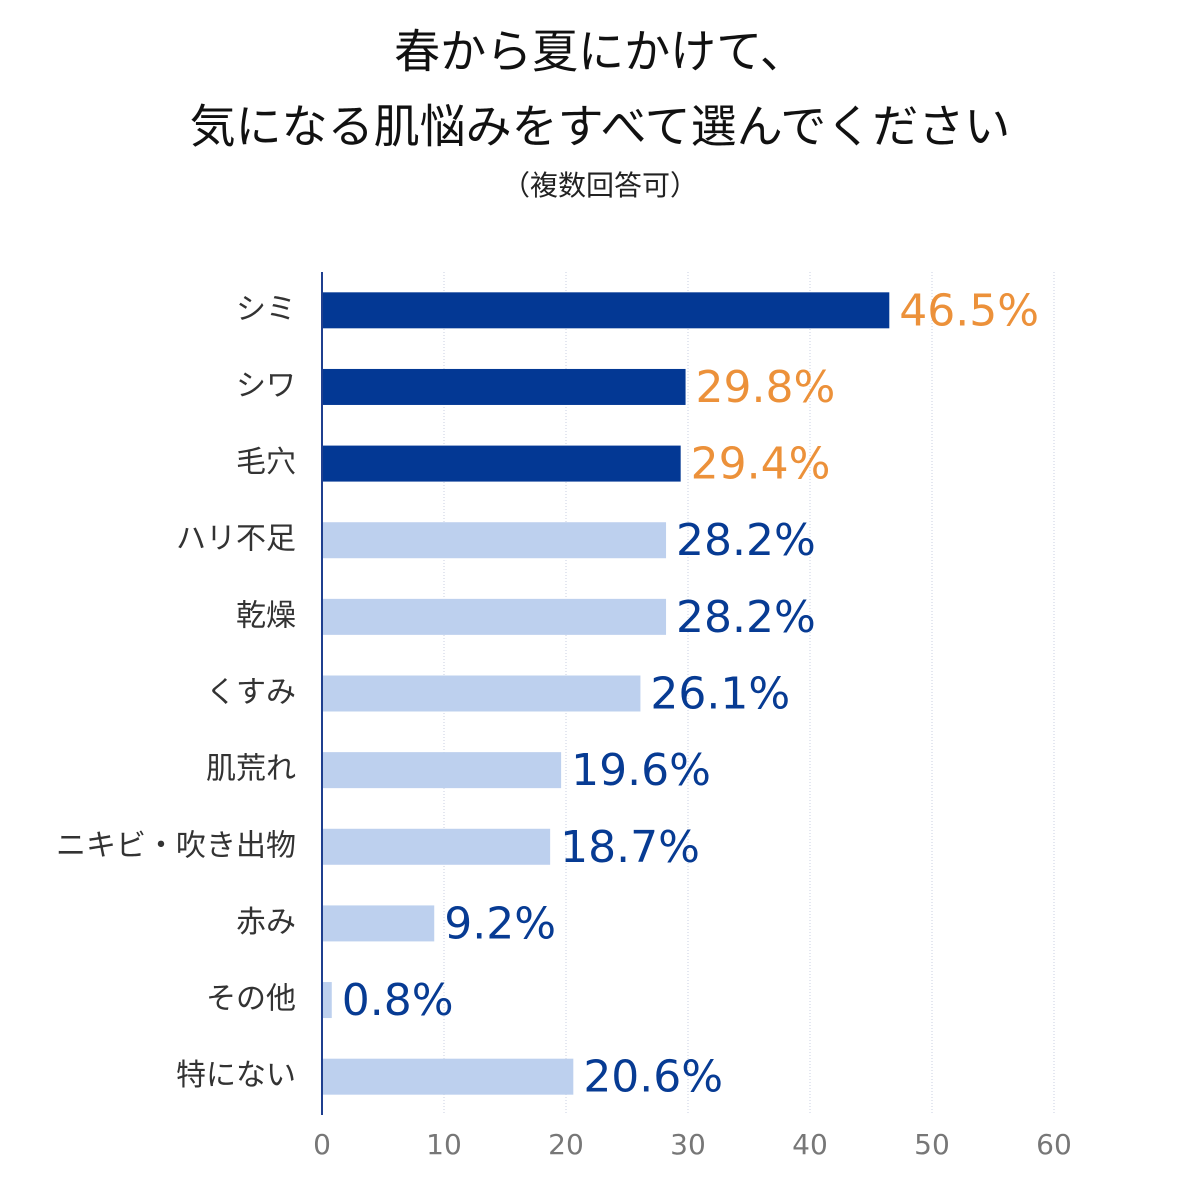 The image size is (1200, 1200). What do you see at coordinates (810, 1144) in the screenshot?
I see `x-tick-label: 40` at bounding box center [810, 1144].